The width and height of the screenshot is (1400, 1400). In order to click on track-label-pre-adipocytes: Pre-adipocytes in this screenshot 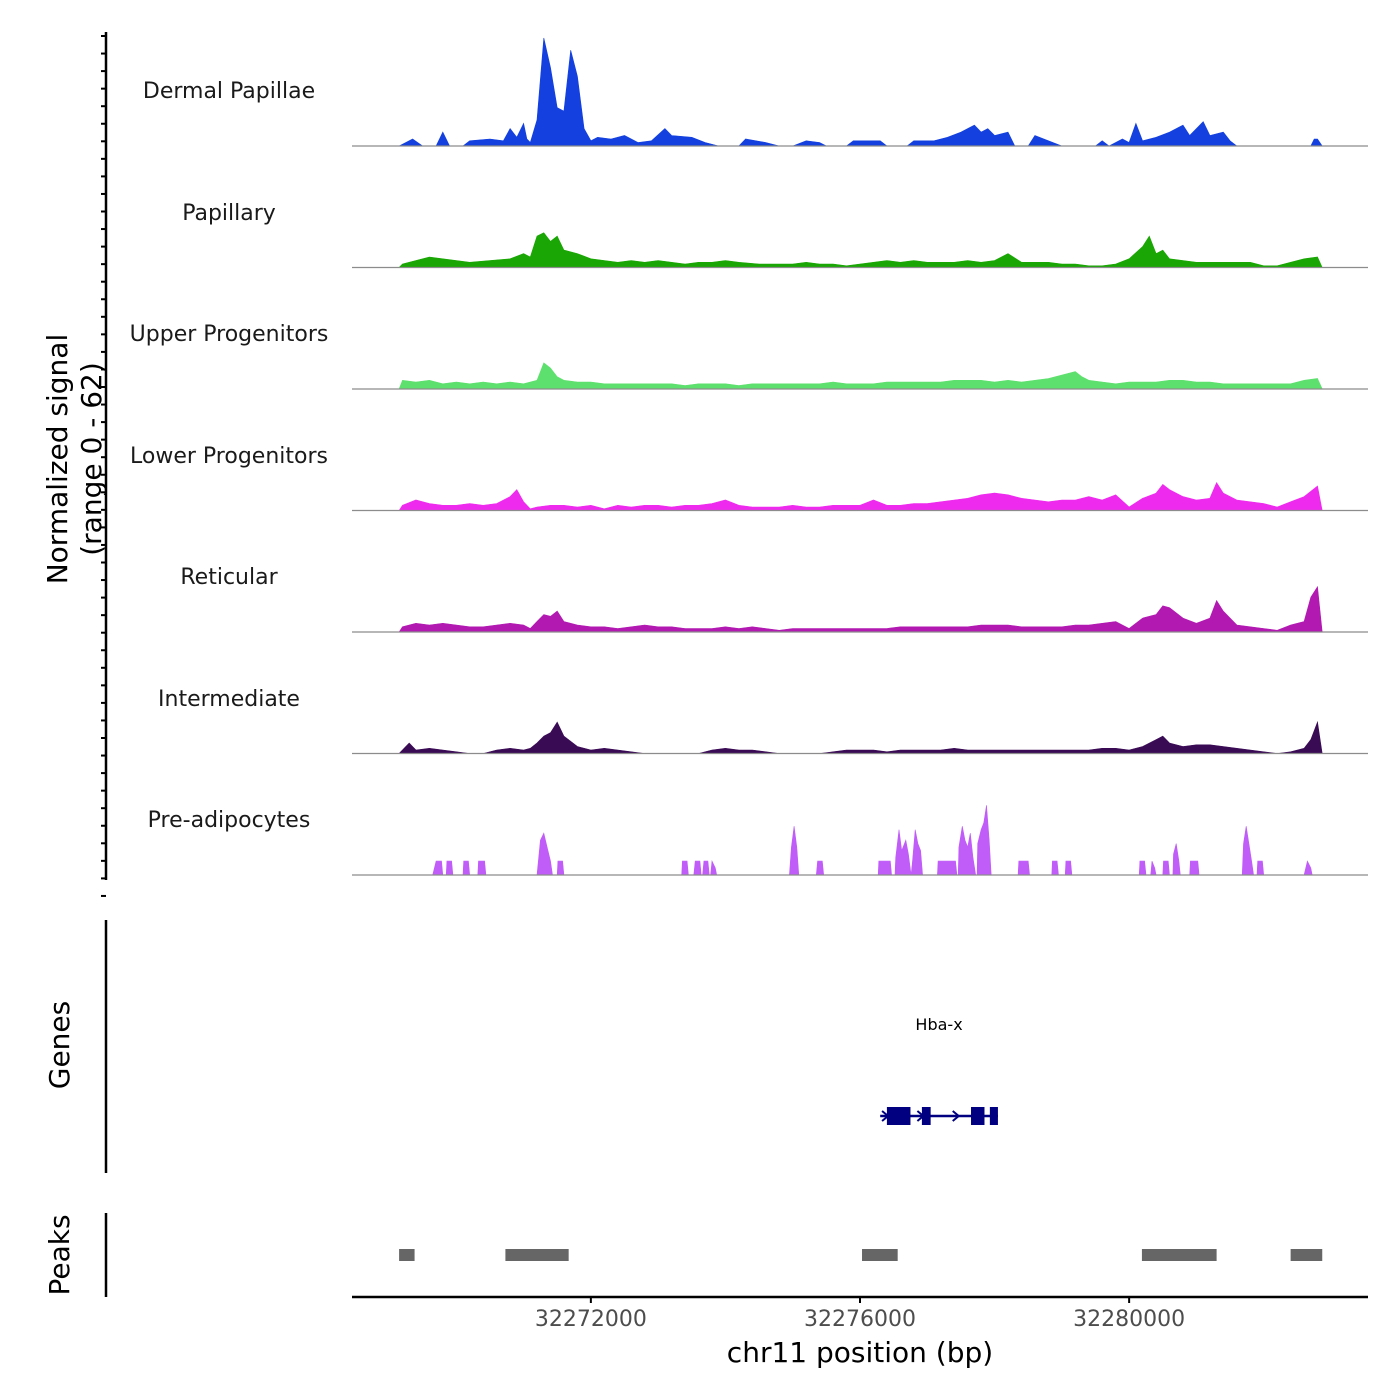, I will do `click(229, 820)`.